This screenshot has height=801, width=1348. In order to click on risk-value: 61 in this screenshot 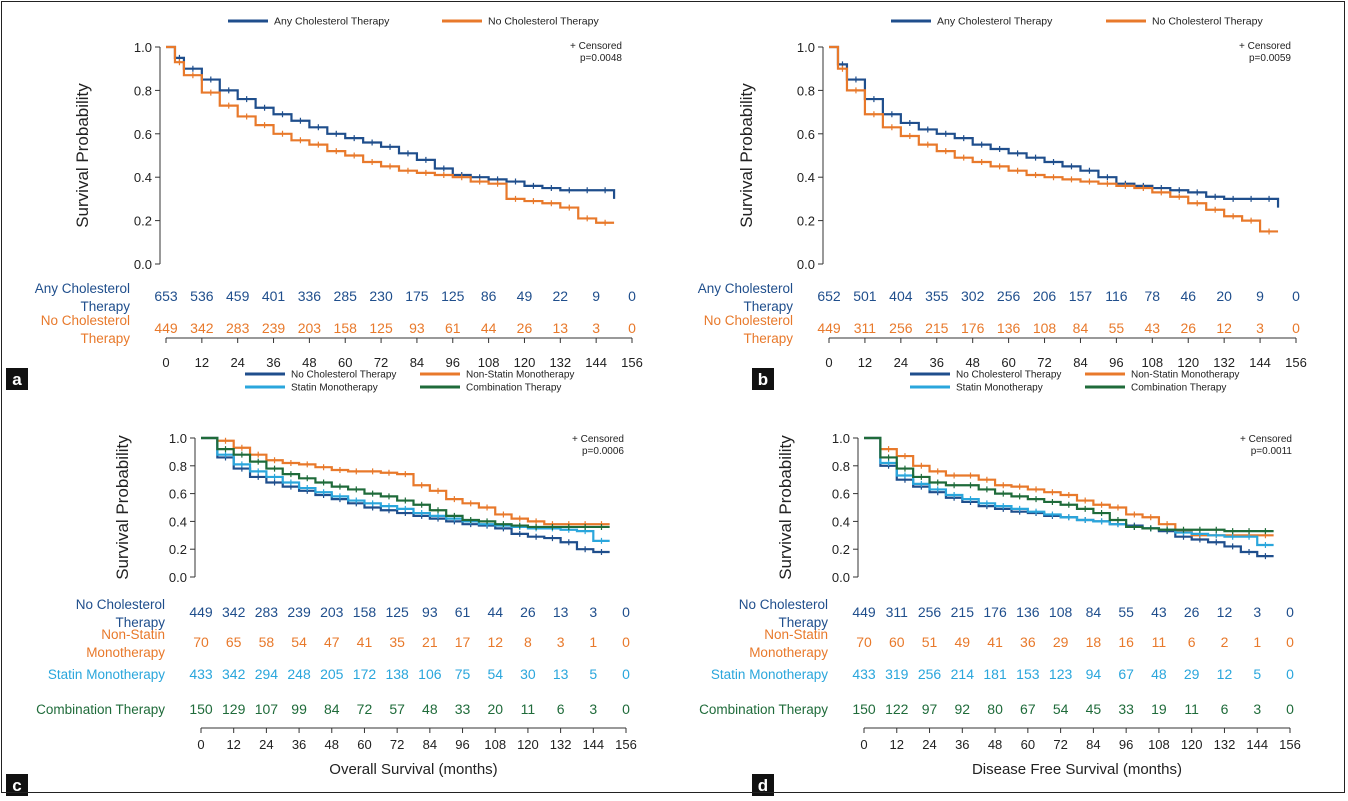, I will do `click(463, 612)`.